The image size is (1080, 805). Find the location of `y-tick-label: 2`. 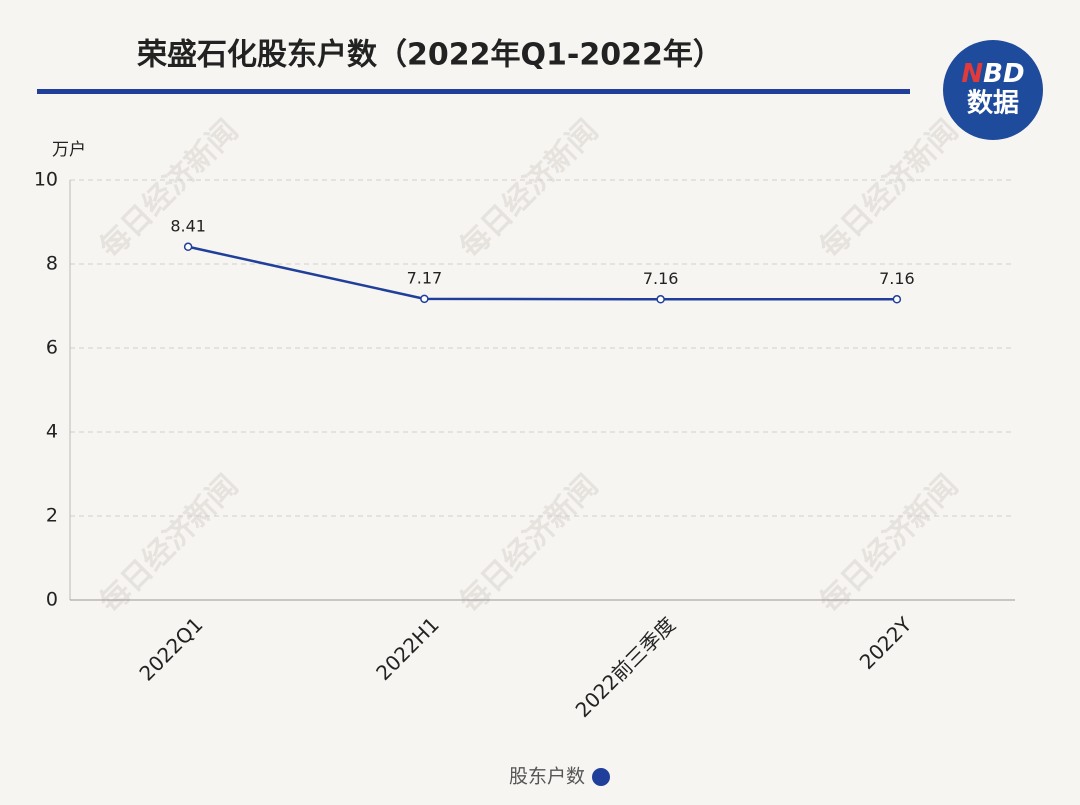

y-tick-label: 2 is located at coordinates (52, 516).